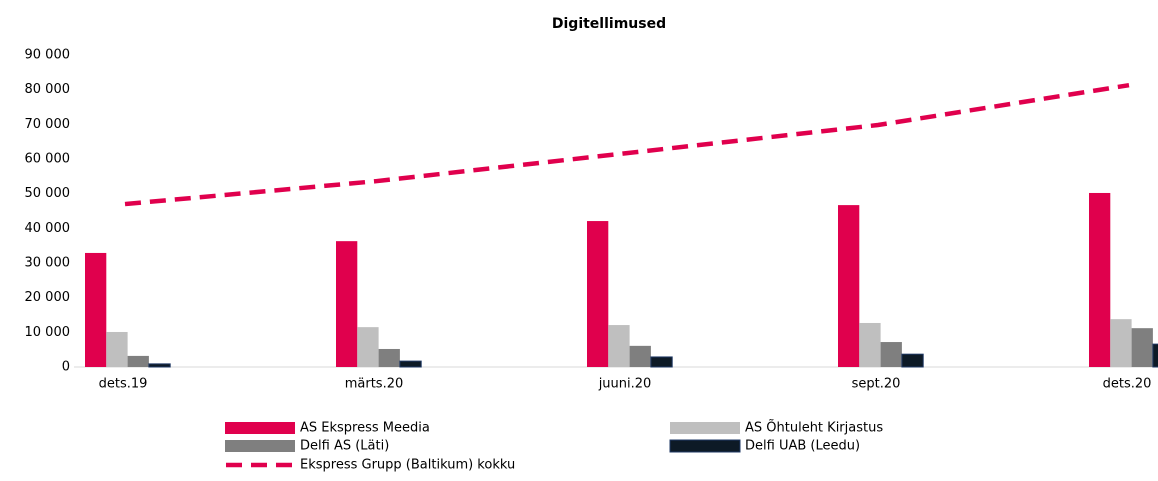 The width and height of the screenshot is (1158, 481). Describe the element at coordinates (123, 384) in the screenshot. I see `x-tick-label: dets.19` at that location.